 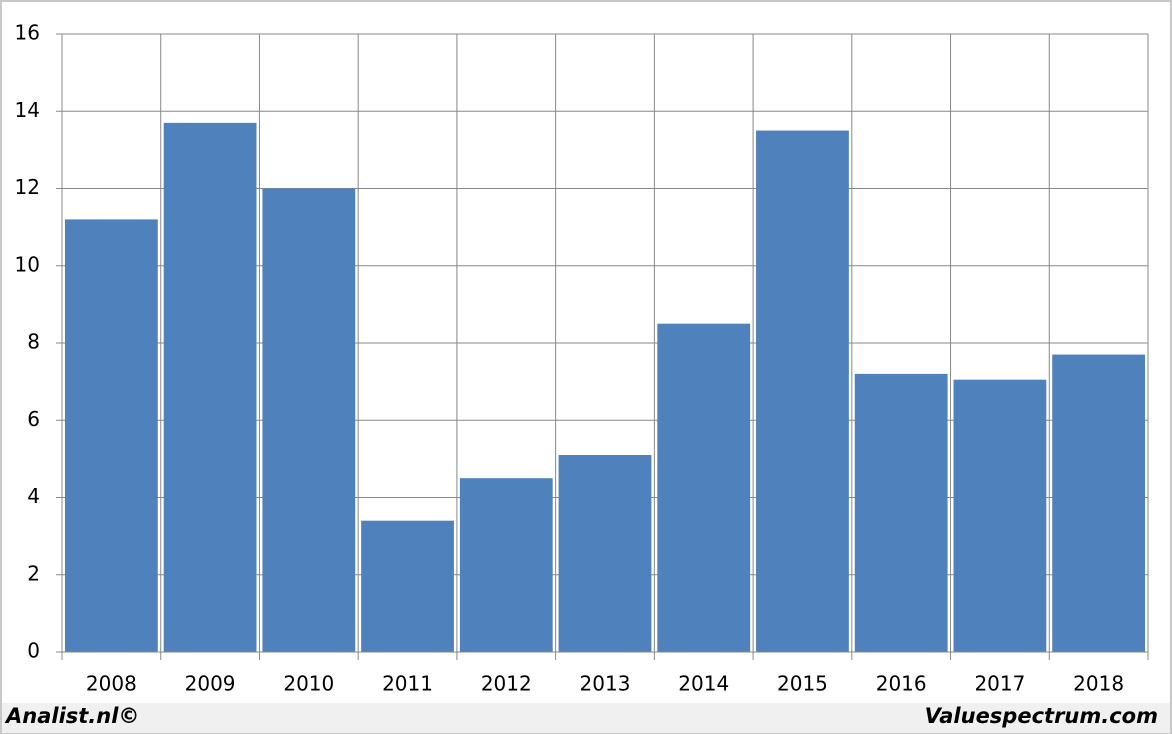 What do you see at coordinates (407, 684) in the screenshot?
I see `x-tick-label: 2011` at bounding box center [407, 684].